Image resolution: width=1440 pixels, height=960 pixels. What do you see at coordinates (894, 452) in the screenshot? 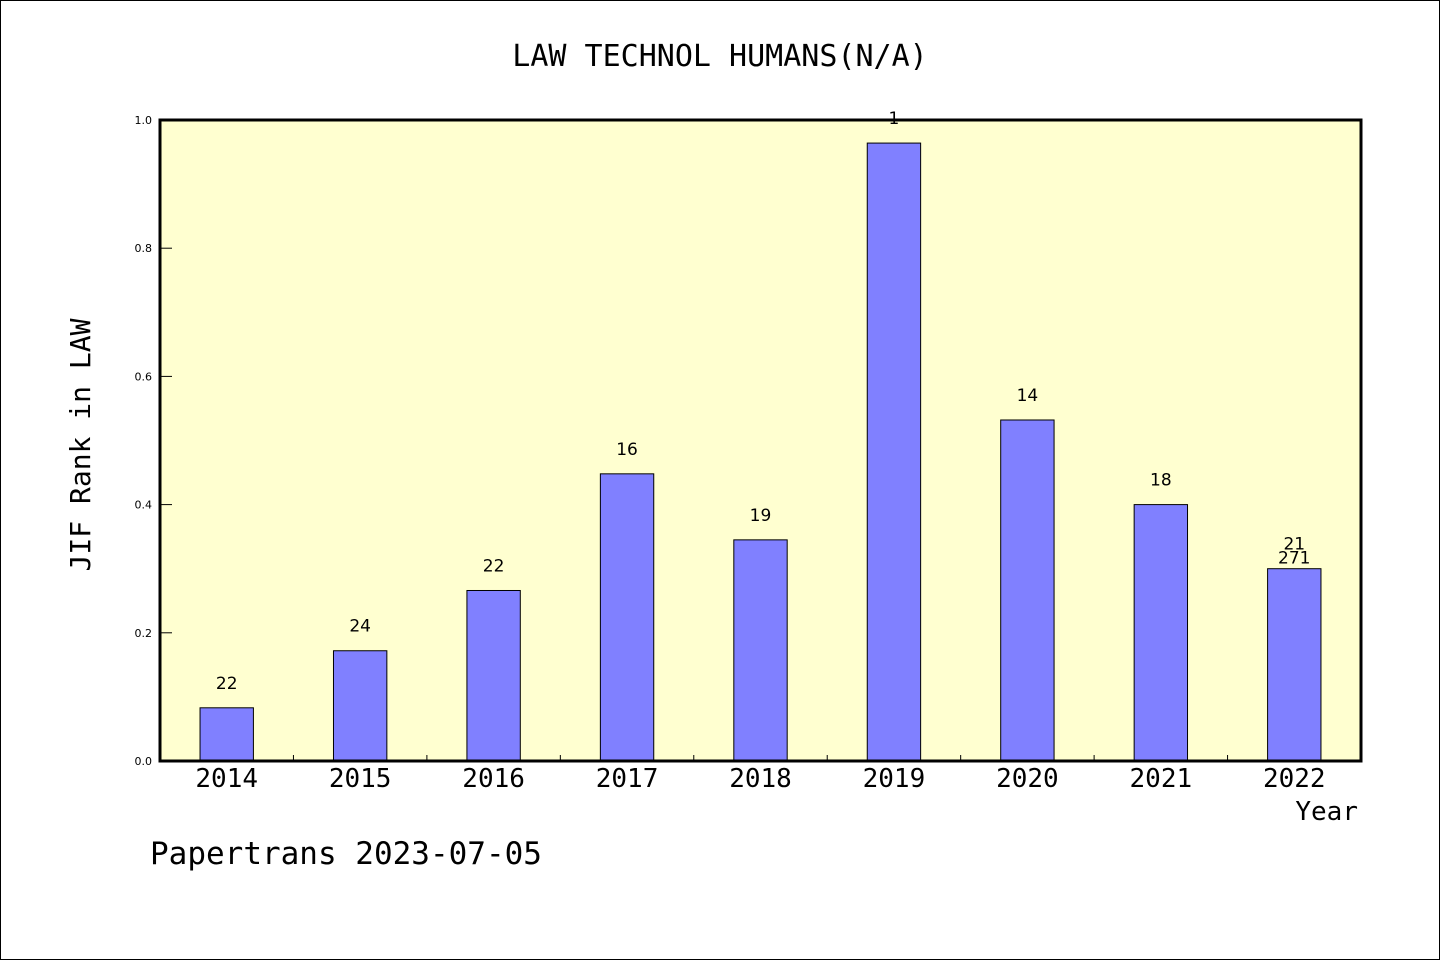
I see `bar-2019` at bounding box center [894, 452].